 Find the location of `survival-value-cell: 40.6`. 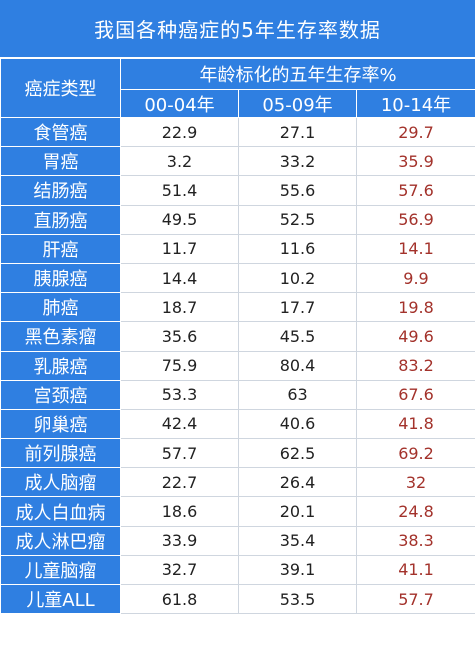

survival-value-cell: 40.6 is located at coordinates (297, 424).